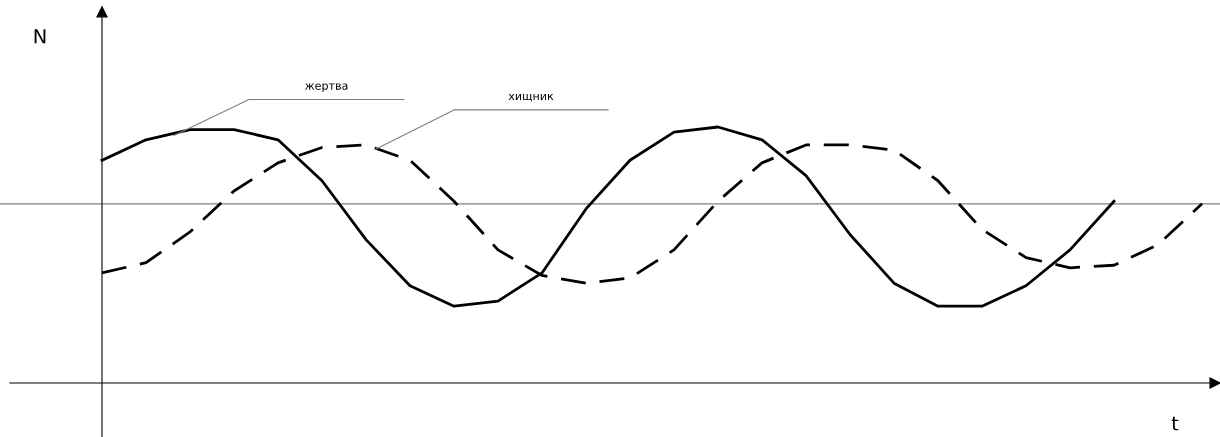  I want to click on text: хищник, so click(531, 97).